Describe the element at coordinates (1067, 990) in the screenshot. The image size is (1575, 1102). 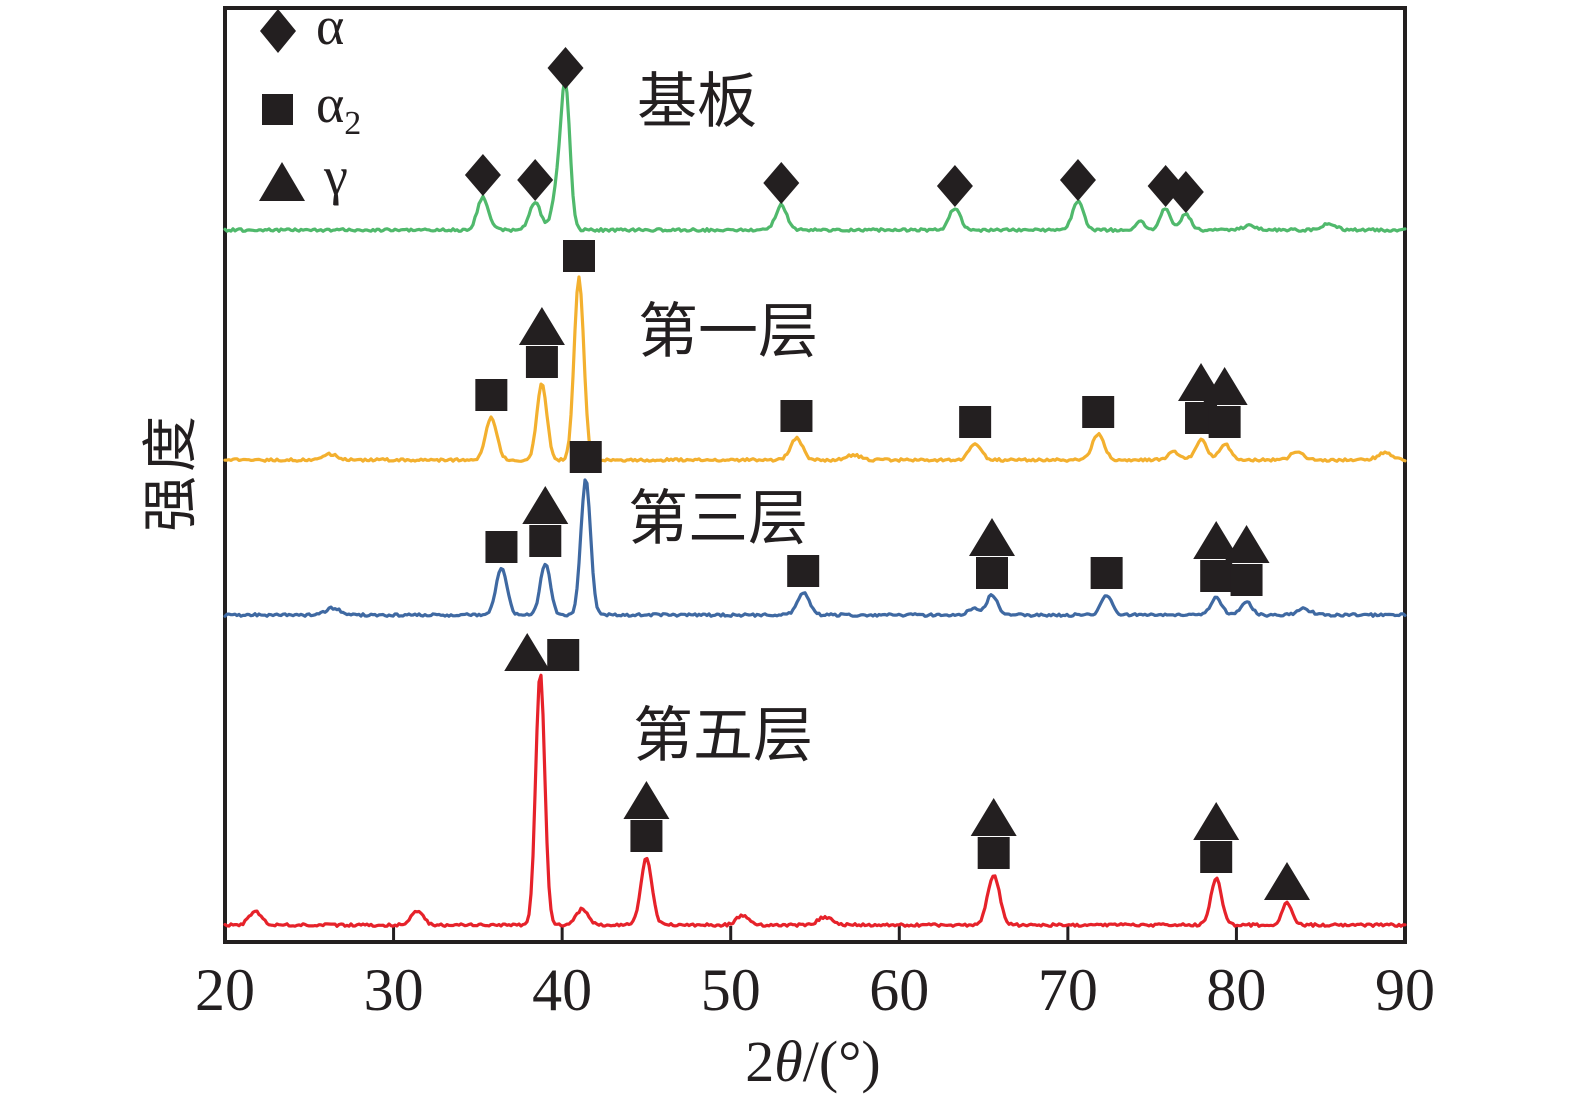
I see `x-tick-label: 70` at that location.